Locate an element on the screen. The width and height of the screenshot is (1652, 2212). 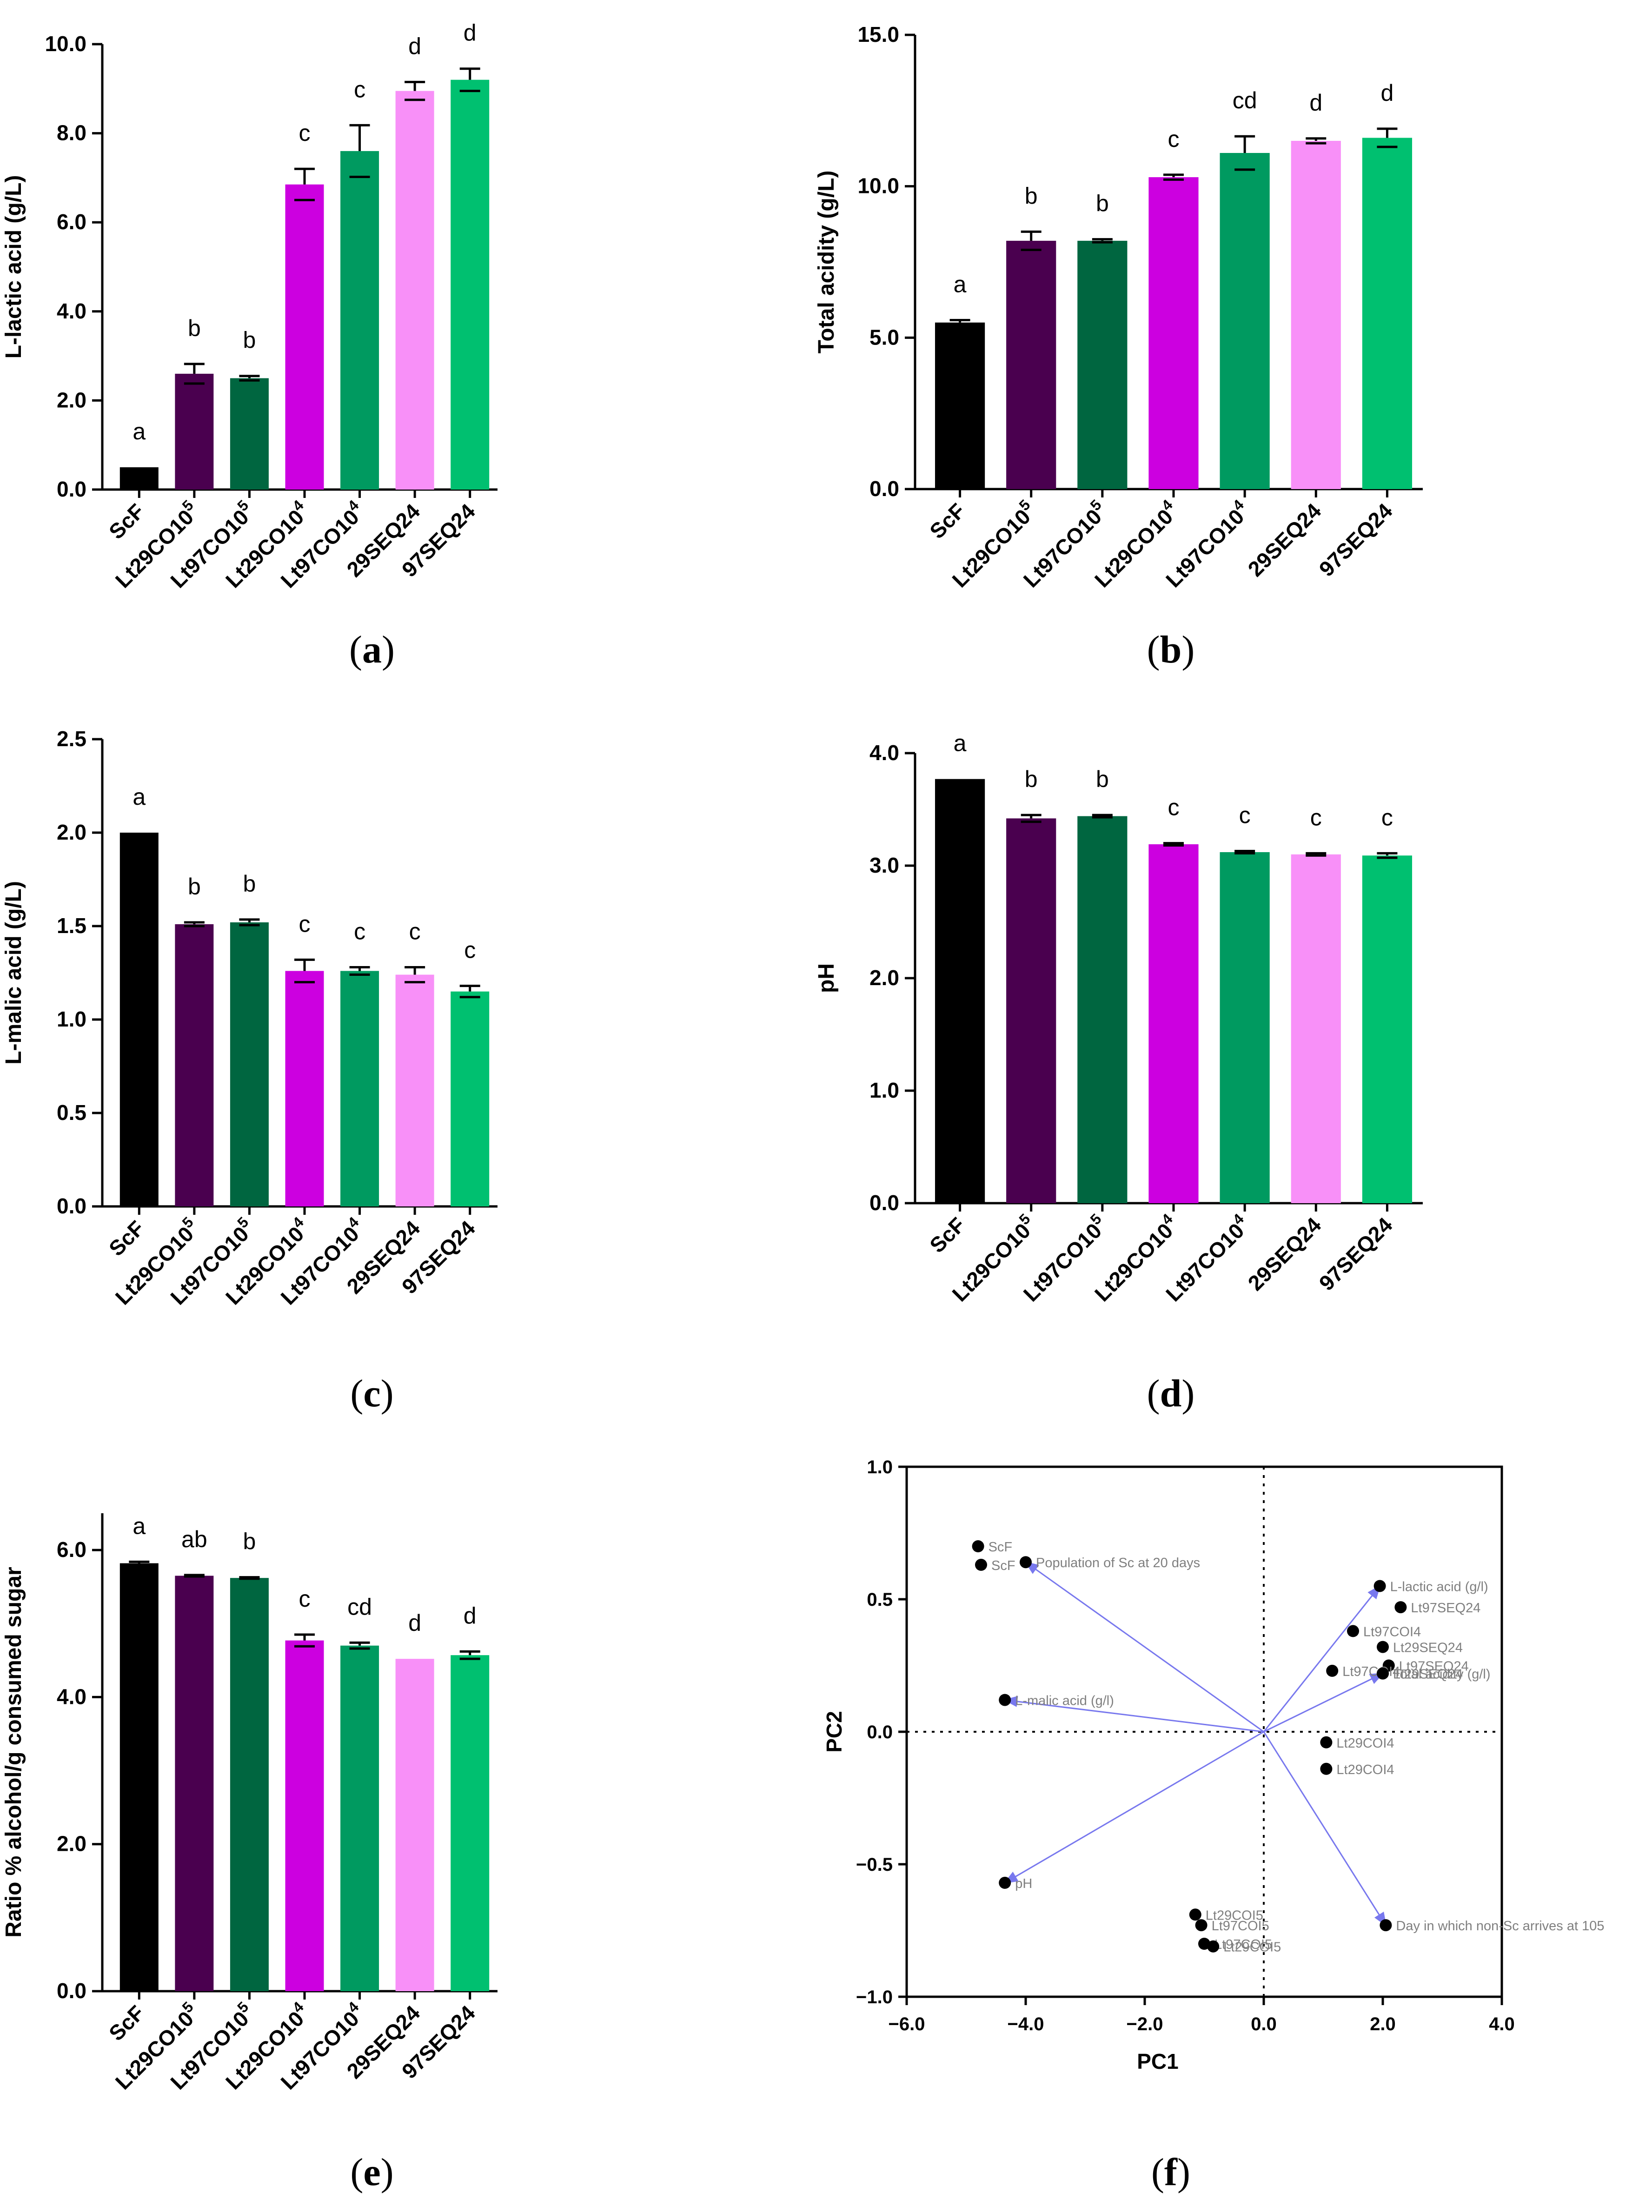
significance-letter: ab is located at coordinates (194, 1539).